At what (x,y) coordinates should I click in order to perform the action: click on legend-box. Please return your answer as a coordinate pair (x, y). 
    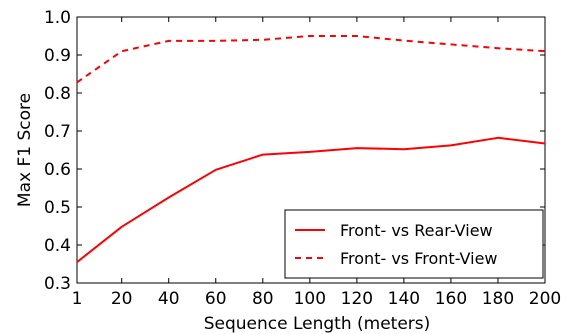
    Looking at the image, I should click on (414, 244).